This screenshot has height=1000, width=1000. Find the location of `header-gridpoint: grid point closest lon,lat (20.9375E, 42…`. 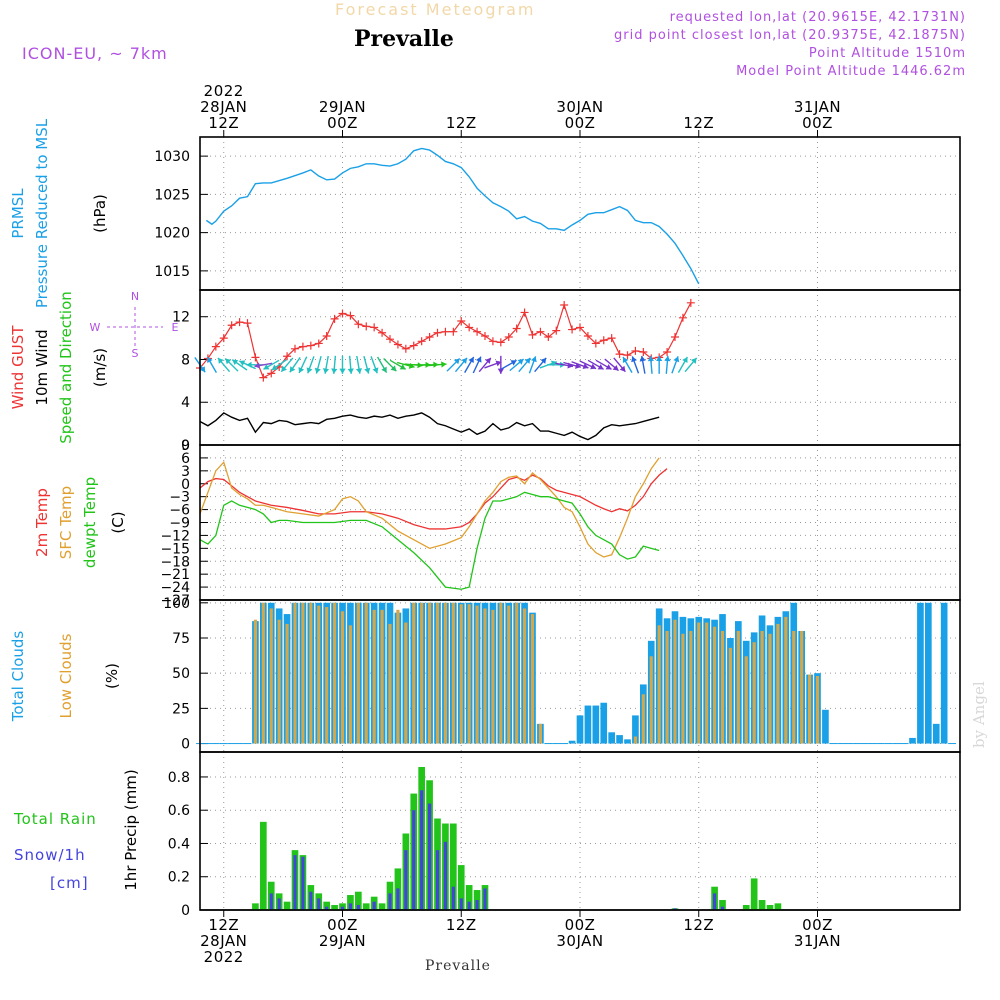

header-gridpoint: grid point closest lon,lat (20.9375E, 42… is located at coordinates (790, 35).